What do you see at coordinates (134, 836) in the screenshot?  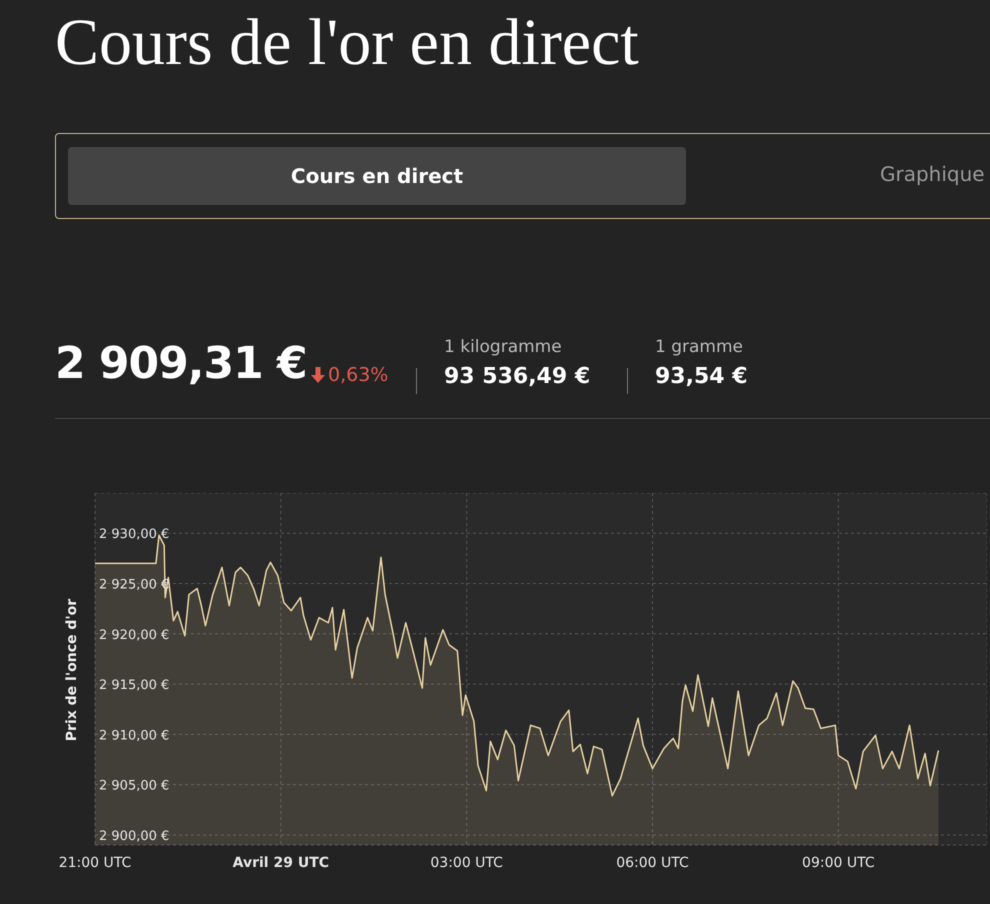 I see `y-tick-label: 2 900,00 €` at bounding box center [134, 836].